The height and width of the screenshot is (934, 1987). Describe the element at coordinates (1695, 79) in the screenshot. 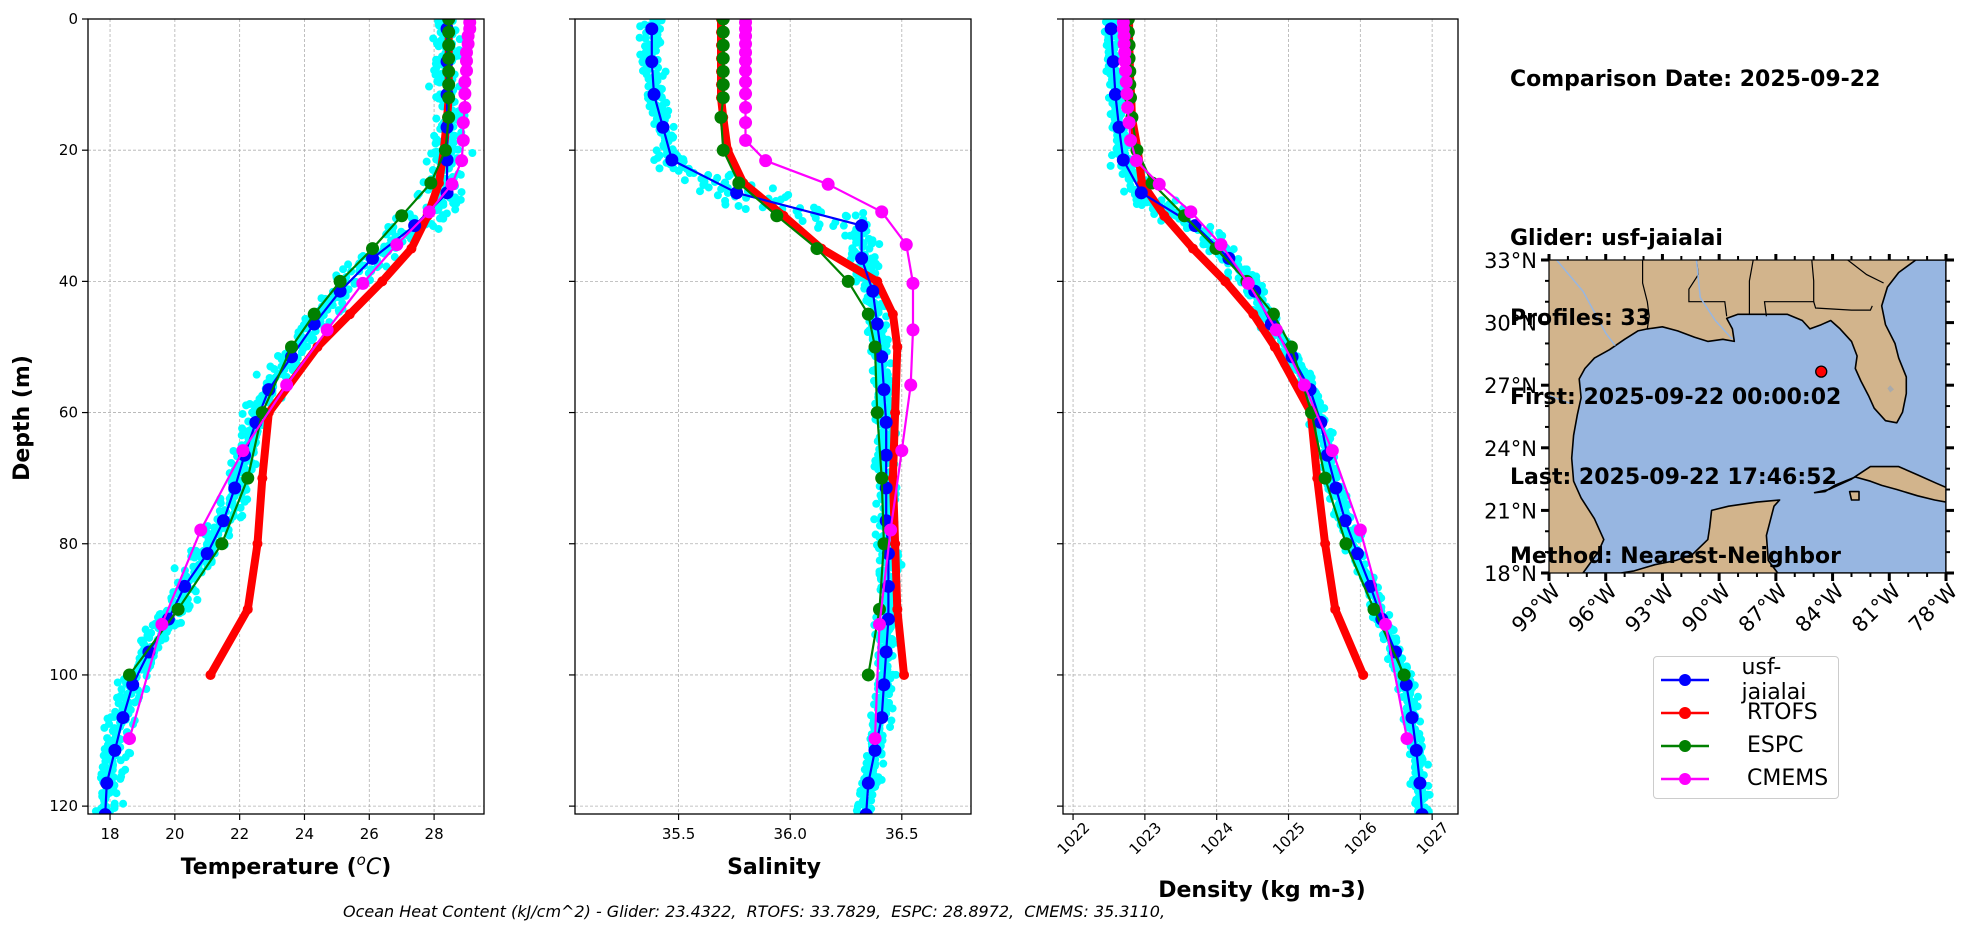

I see `comparison-date: Comparison Date: 2025-09-22` at that location.